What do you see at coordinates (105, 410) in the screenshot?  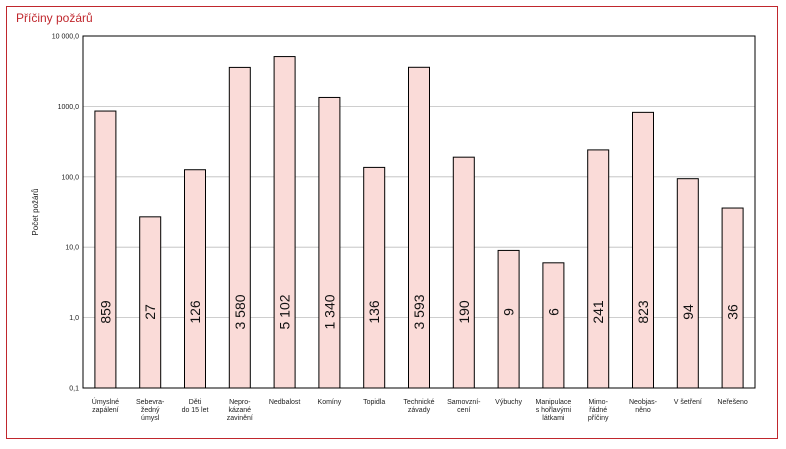 I see `x-tick-label: zapálení` at bounding box center [105, 410].